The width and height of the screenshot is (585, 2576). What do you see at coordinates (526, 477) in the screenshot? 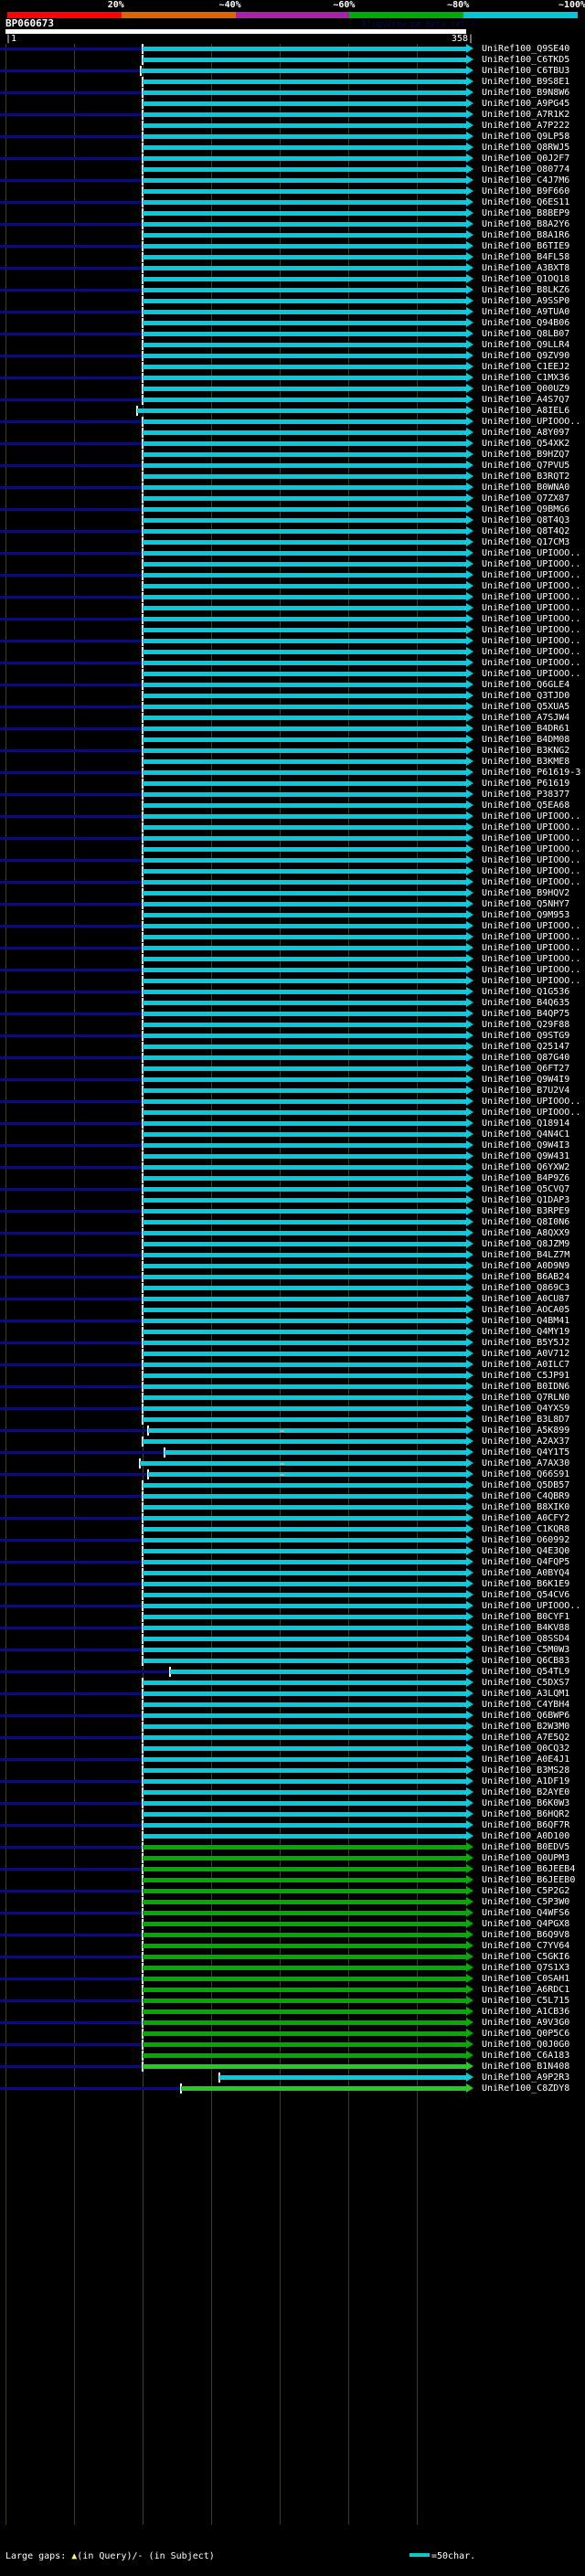
I see `hit-label: UniRef100_B3RQT2` at bounding box center [526, 477].